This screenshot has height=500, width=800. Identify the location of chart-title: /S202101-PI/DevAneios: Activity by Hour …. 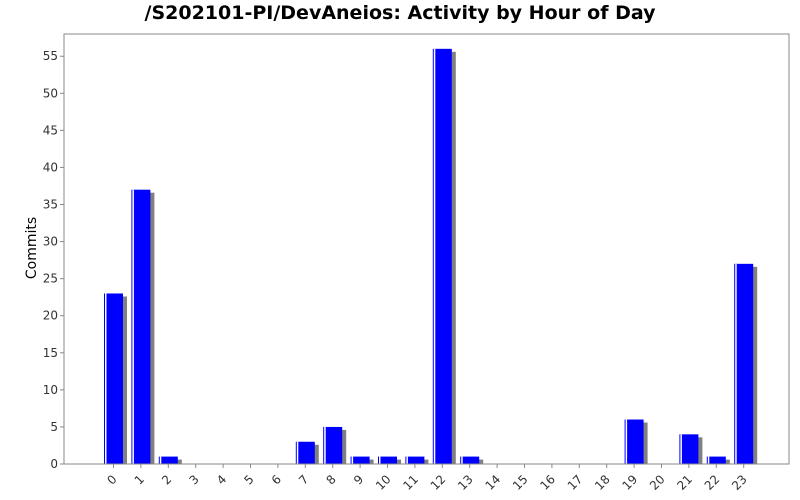
(400, 13).